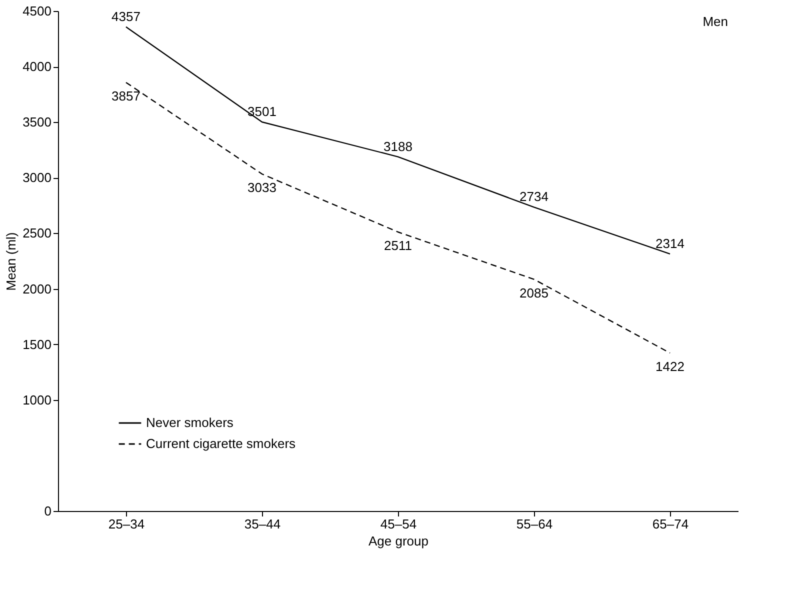  I want to click on data-label: 2511, so click(398, 245).